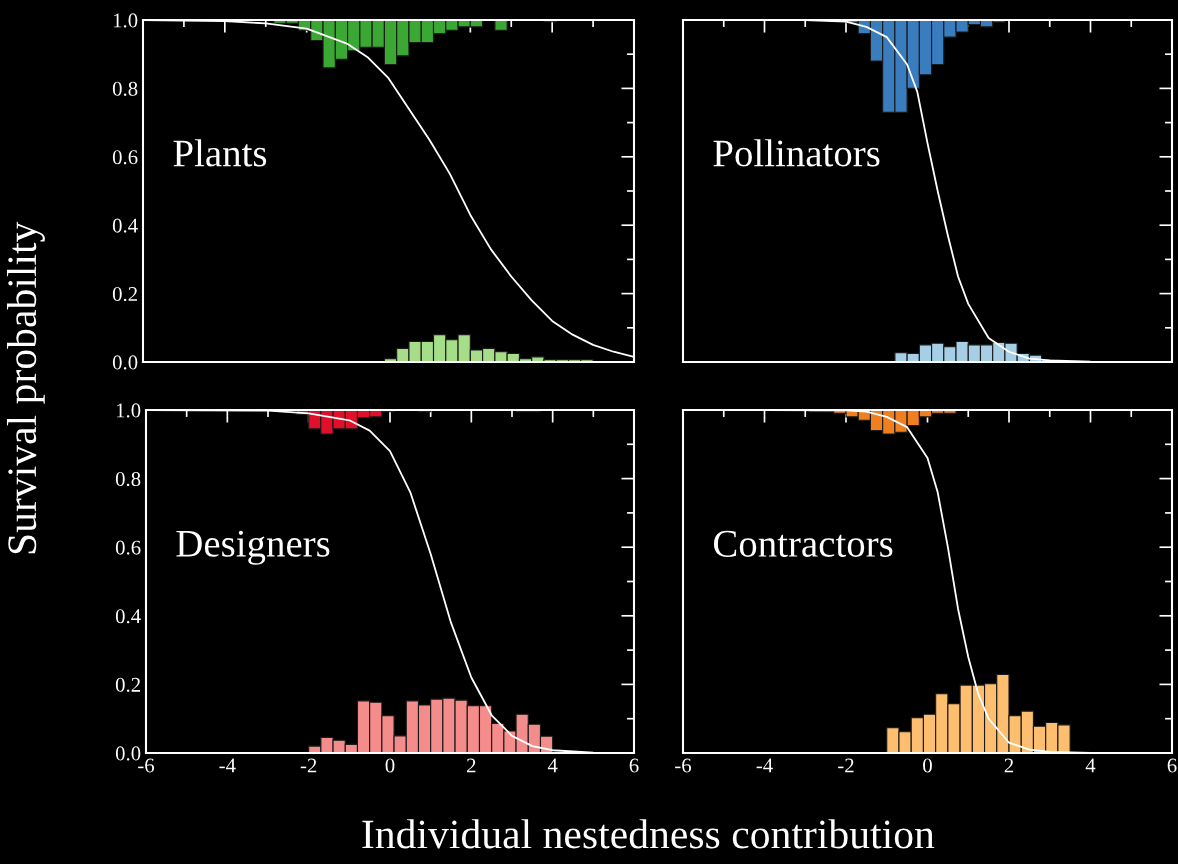 Image resolution: width=1178 pixels, height=864 pixels. I want to click on annotation: Plants, so click(220, 153).